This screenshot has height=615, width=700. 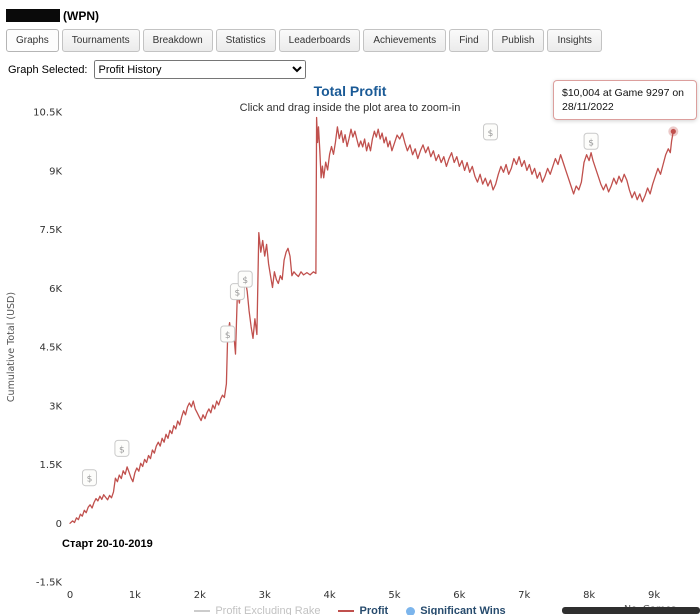 I want to click on tab-leaderboards: Leaderboards, so click(x=319, y=40).